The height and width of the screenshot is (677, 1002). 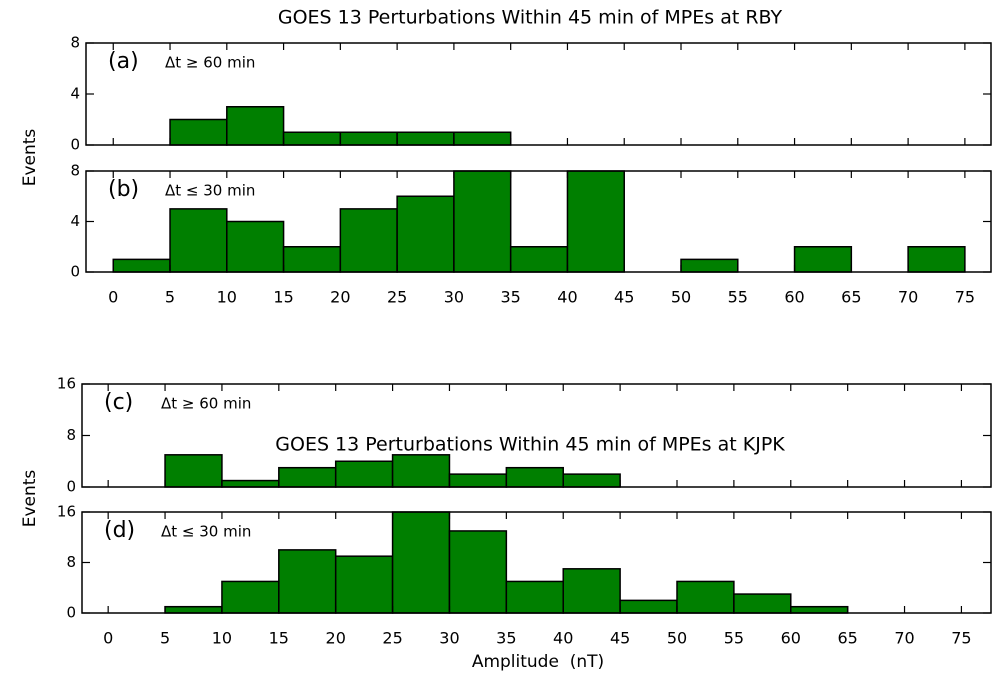 What do you see at coordinates (123, 189) in the screenshot?
I see `panel-label: (b)` at bounding box center [123, 189].